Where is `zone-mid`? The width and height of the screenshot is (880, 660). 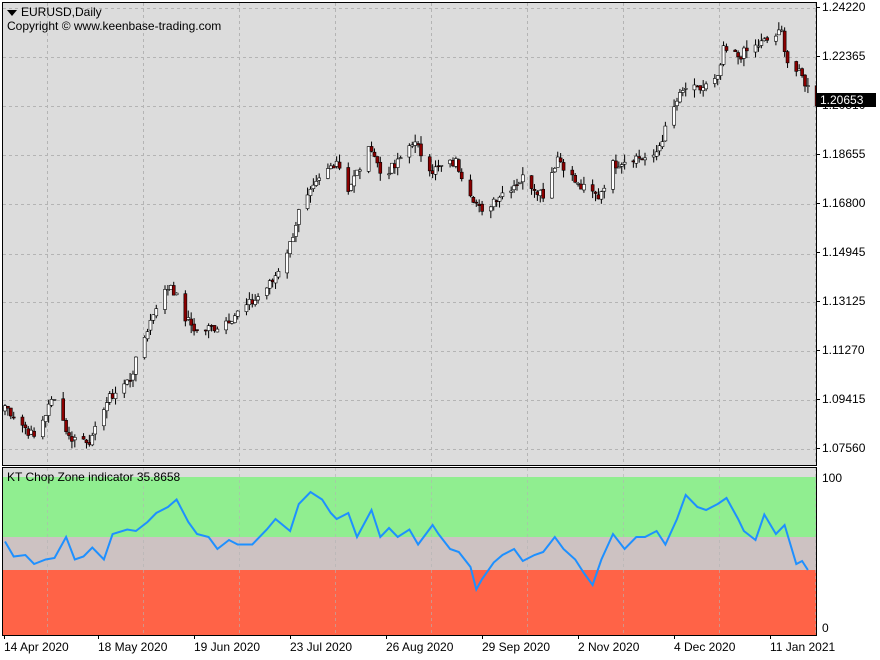 zone-mid is located at coordinates (409, 553).